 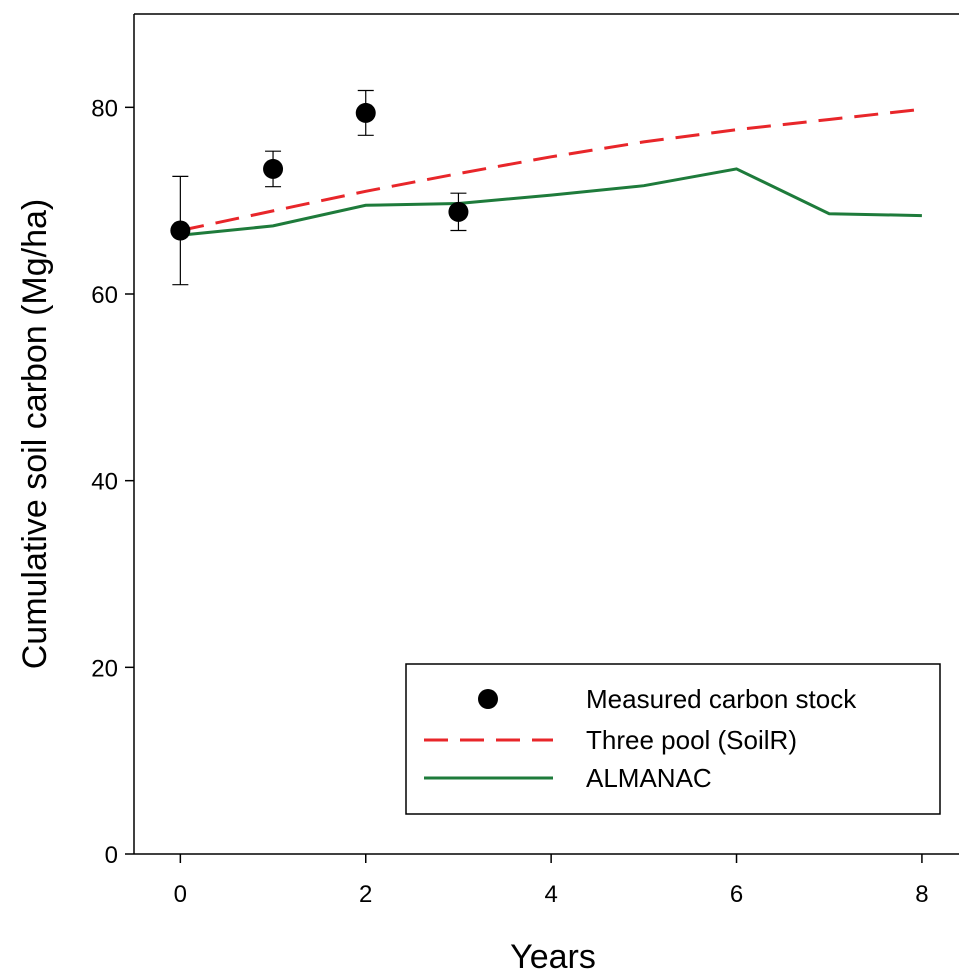 What do you see at coordinates (180, 894) in the screenshot?
I see `x-tick-label: 0` at bounding box center [180, 894].